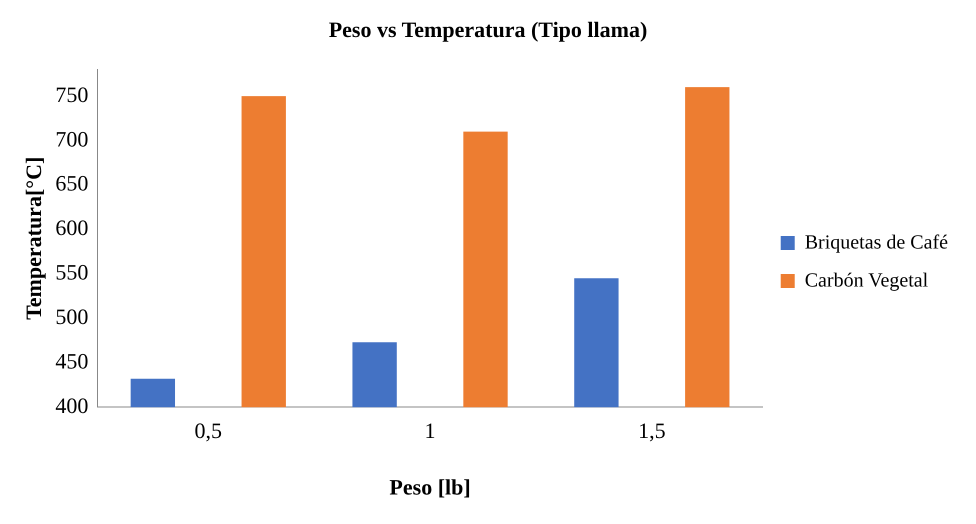  What do you see at coordinates (208, 431) in the screenshot?
I see `x-tick-label: 0,5` at bounding box center [208, 431].